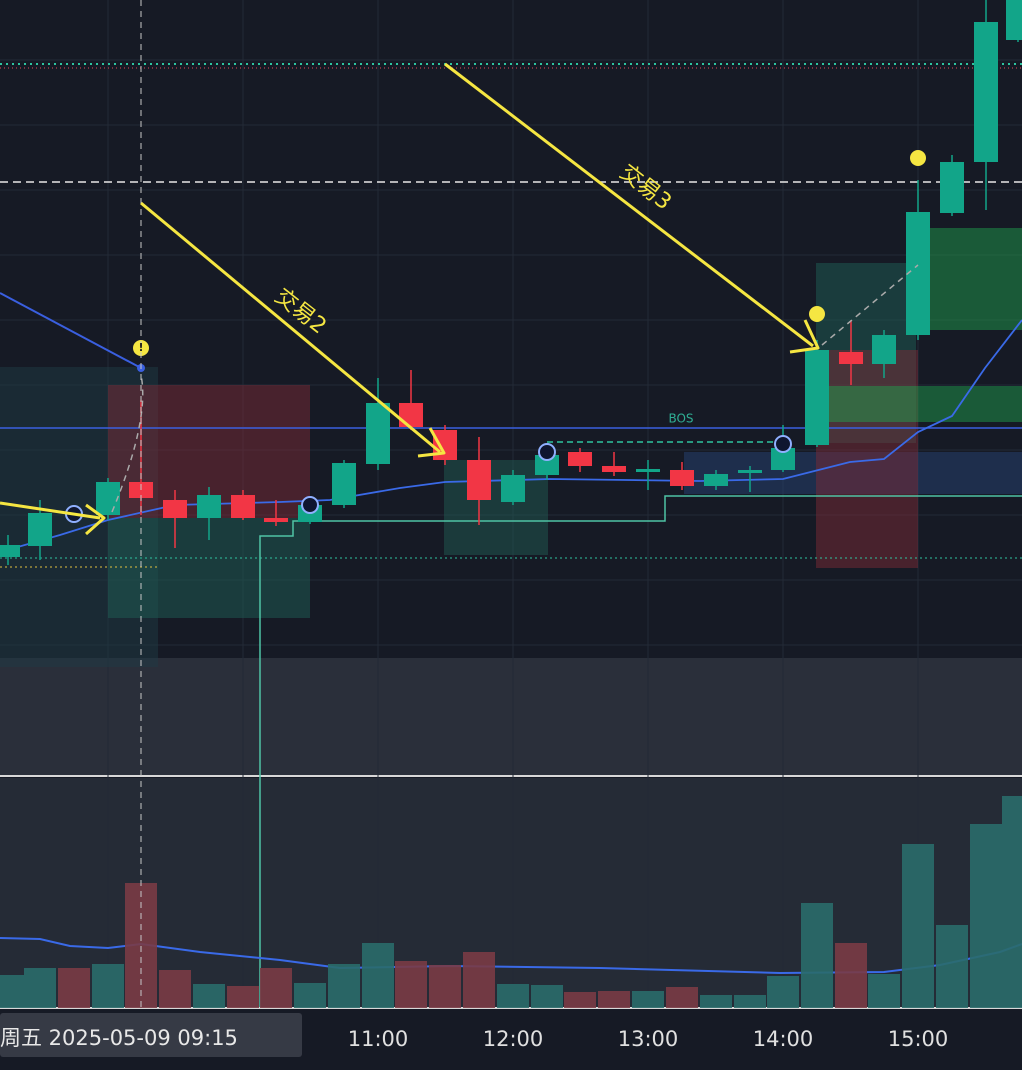  What do you see at coordinates (918, 1039) in the screenshot?
I see `x-tick-label: 15:00` at bounding box center [918, 1039].